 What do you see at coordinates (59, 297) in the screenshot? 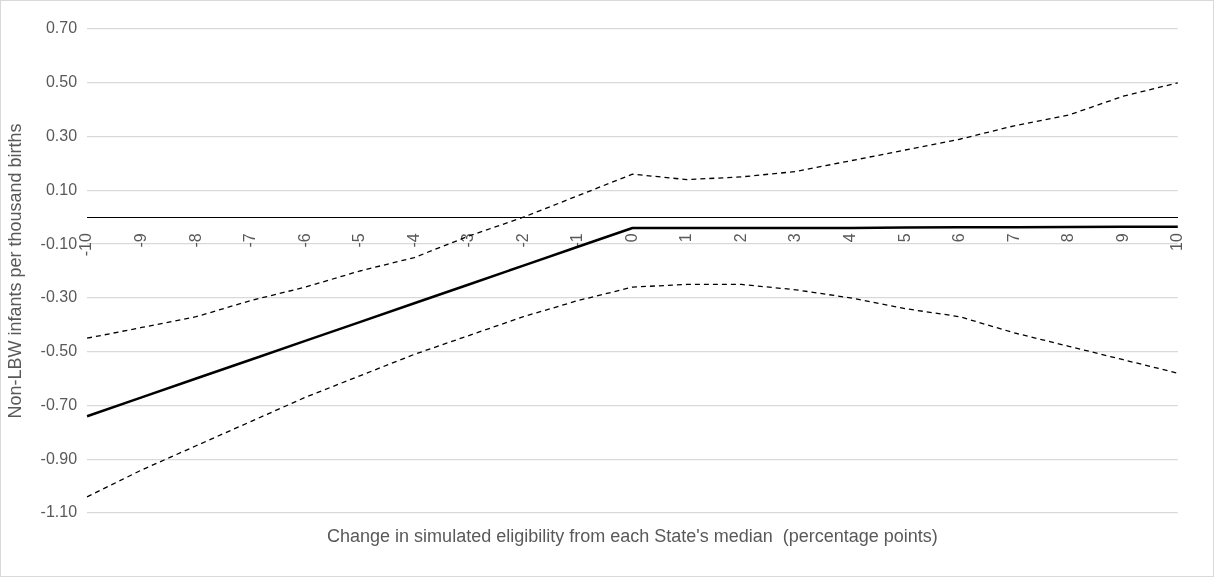
I see `y-tick-label: -0.30` at bounding box center [59, 297].